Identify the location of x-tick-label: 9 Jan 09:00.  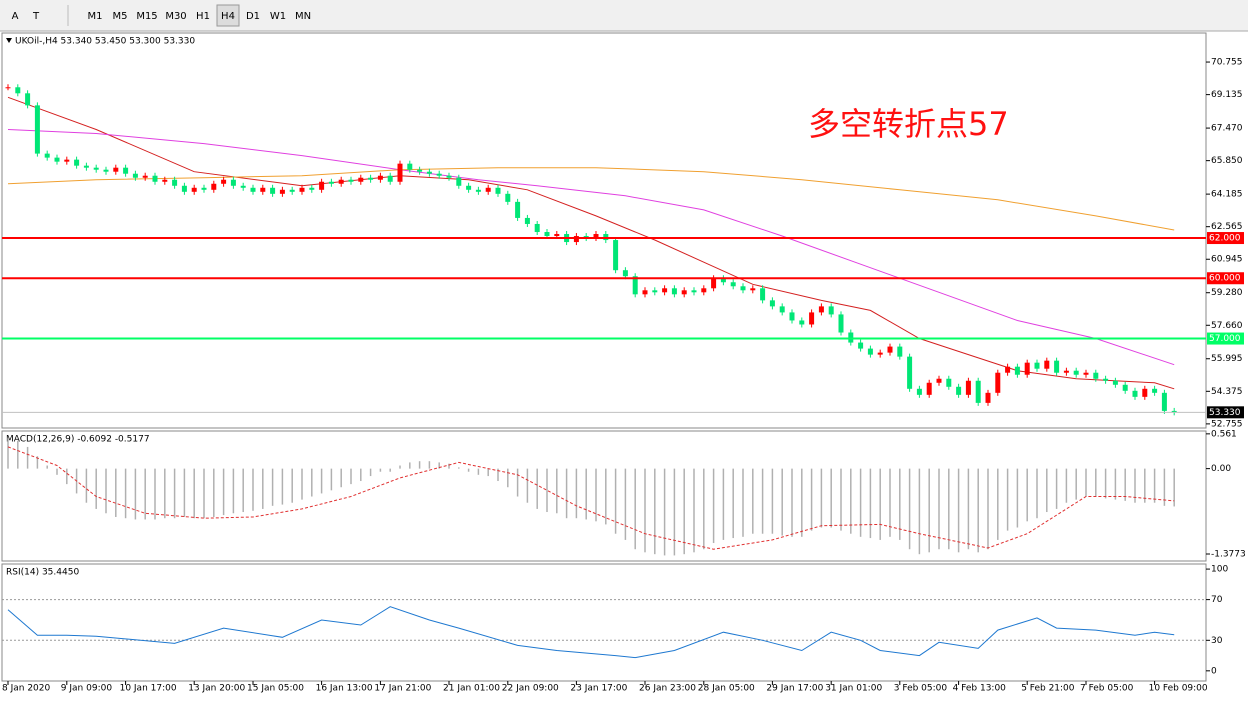
(87, 689).